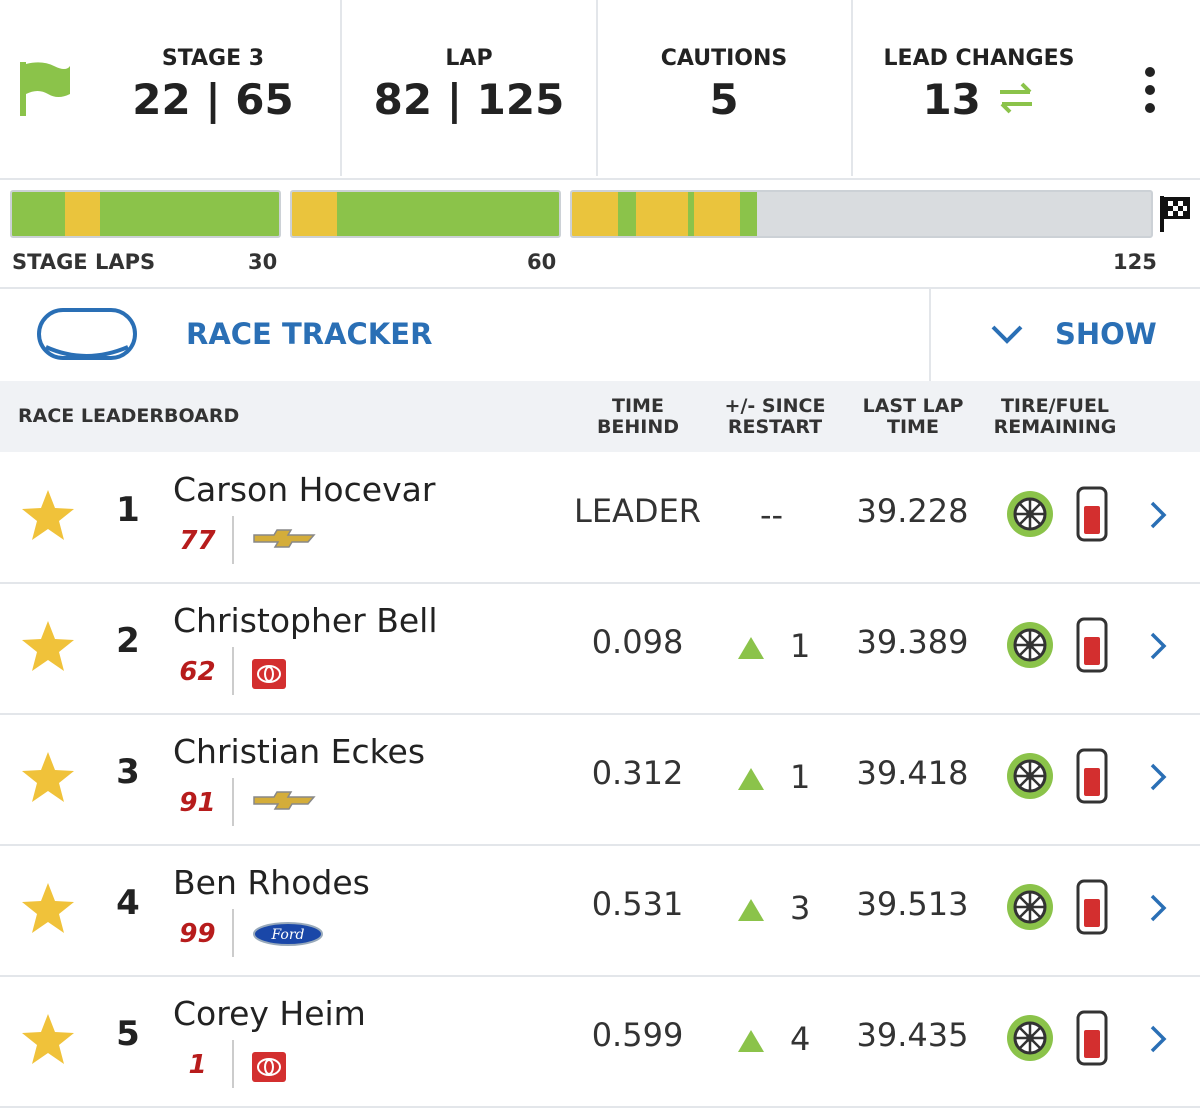 This screenshot has height=1109, width=1200. I want to click on last-lap-time: 39.435, so click(912, 1035).